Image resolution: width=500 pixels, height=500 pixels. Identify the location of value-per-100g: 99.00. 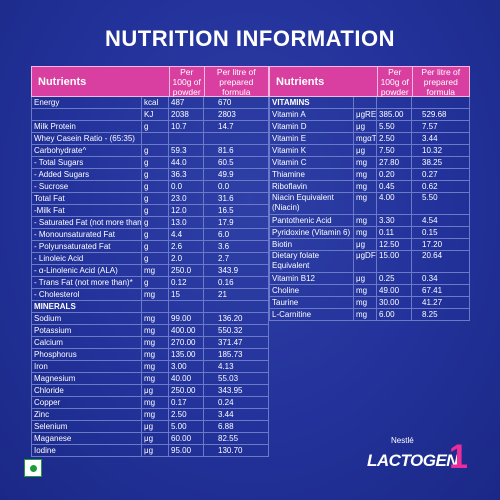
(186, 318).